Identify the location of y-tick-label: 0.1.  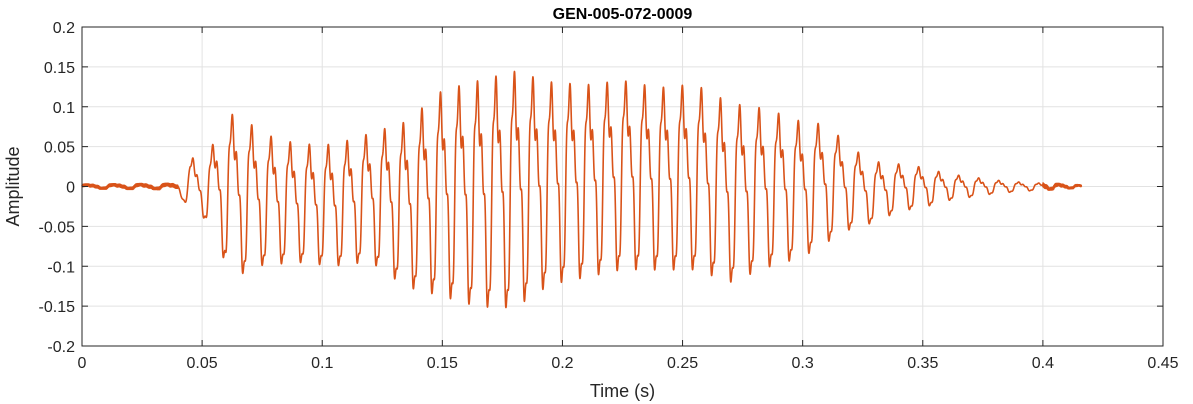
(64, 108).